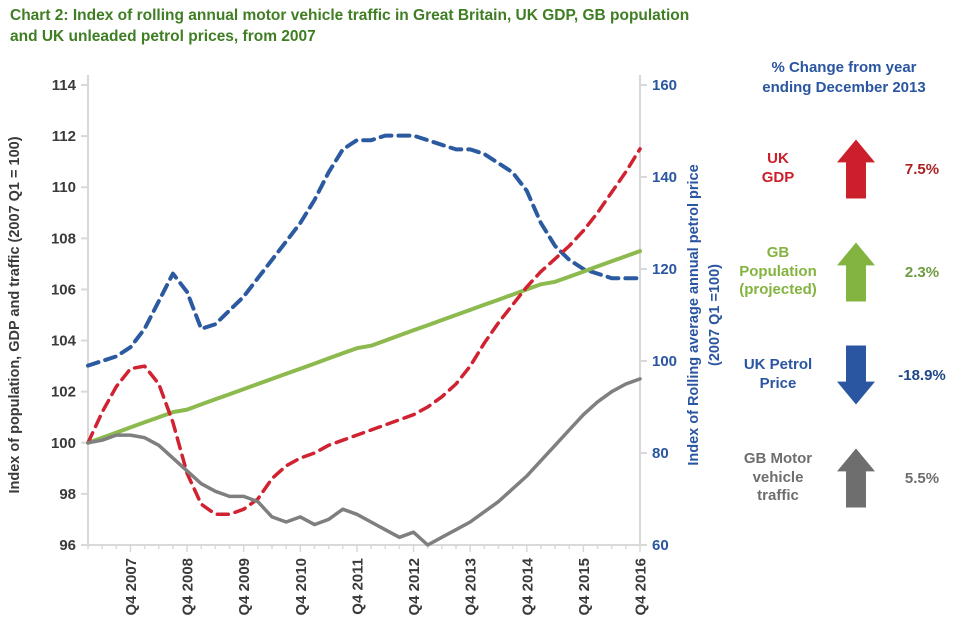 This screenshot has width=960, height=640. I want to click on x-axis-tick-label: Q4 2010, so click(301, 587).